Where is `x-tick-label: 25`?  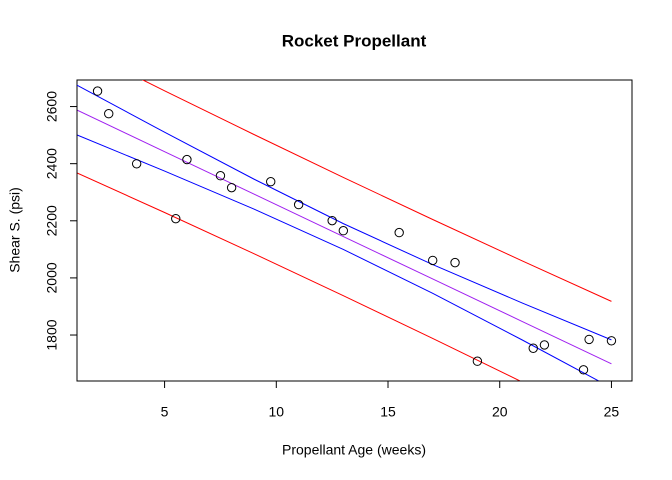 x-tick-label: 25 is located at coordinates (612, 412).